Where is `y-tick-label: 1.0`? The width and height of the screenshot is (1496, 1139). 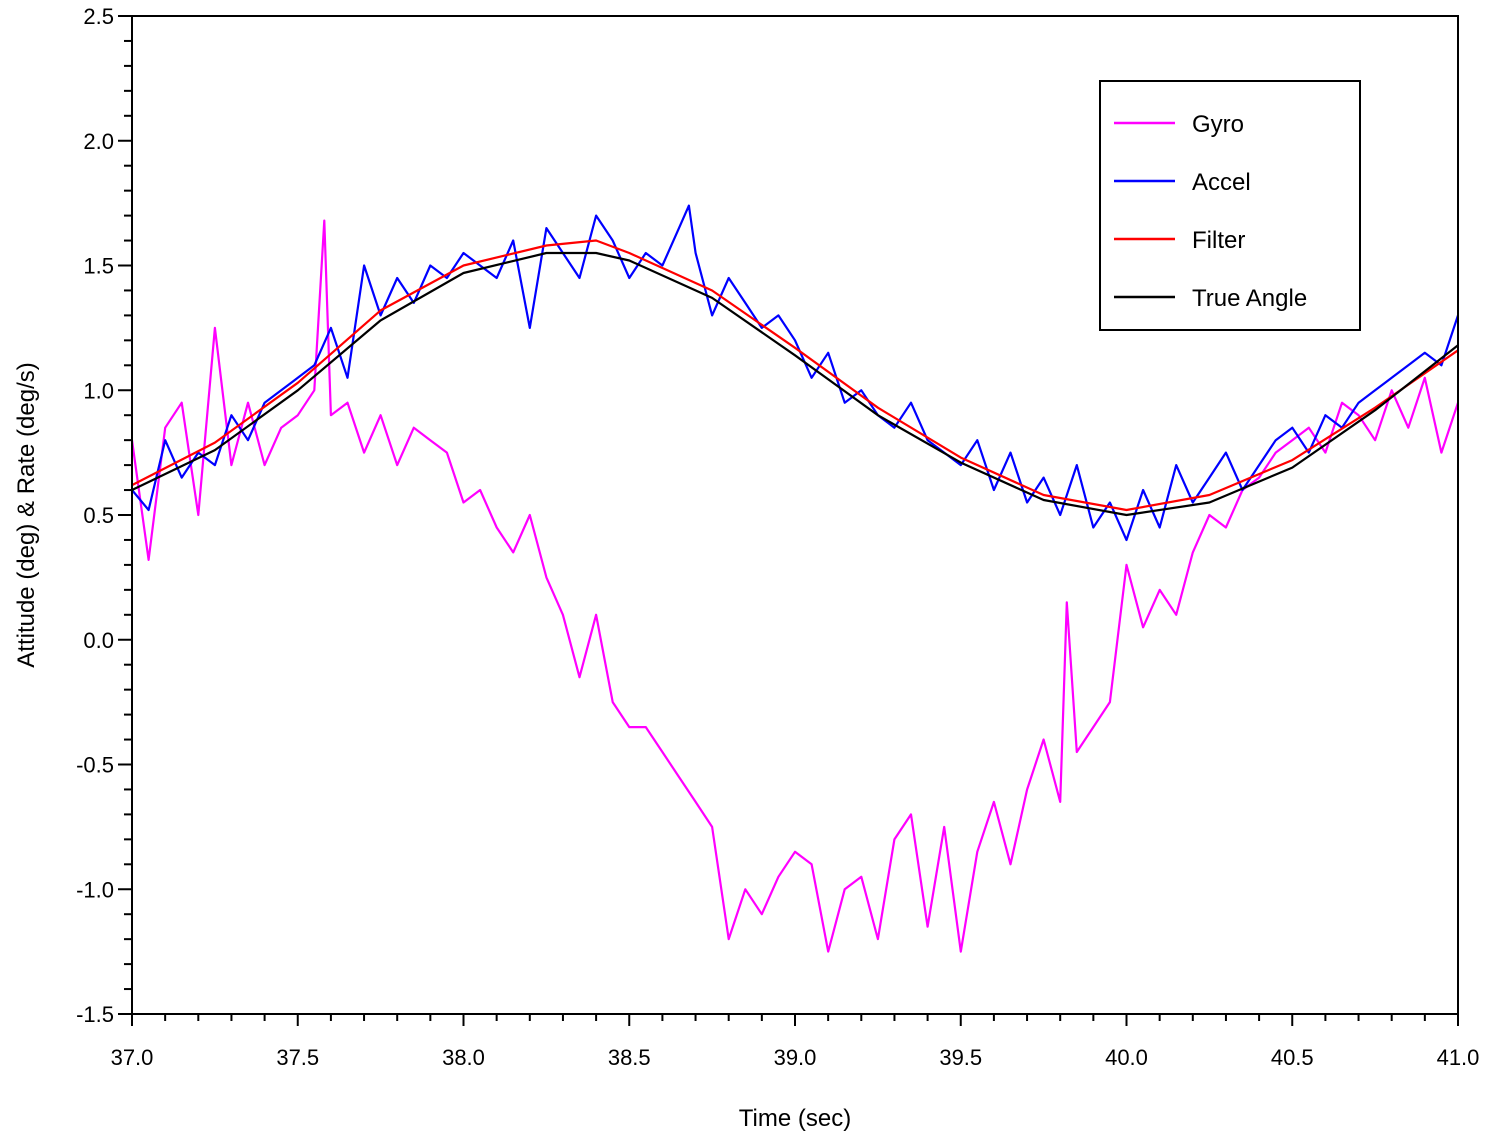 y-tick-label: 1.0 is located at coordinates (98, 390).